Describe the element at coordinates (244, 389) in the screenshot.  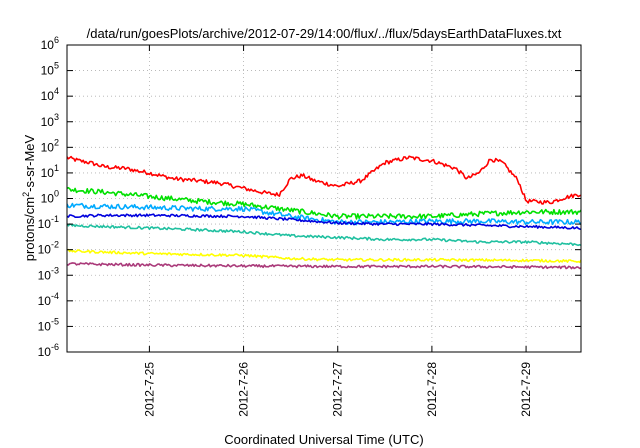
I see `x-tick-label: 2012-7-26` at that location.